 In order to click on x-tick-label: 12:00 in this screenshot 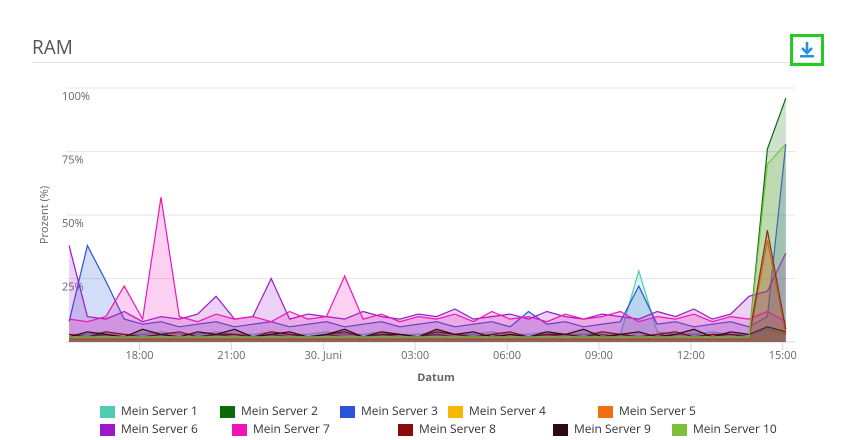, I will do `click(691, 355)`.